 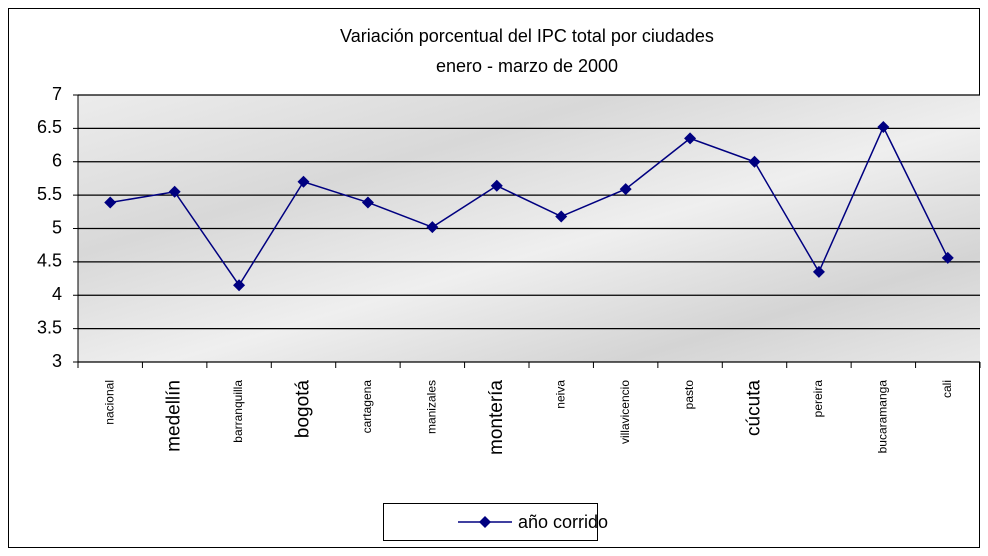 What do you see at coordinates (174, 416) in the screenshot?
I see `x-tick-label: medellín` at bounding box center [174, 416].